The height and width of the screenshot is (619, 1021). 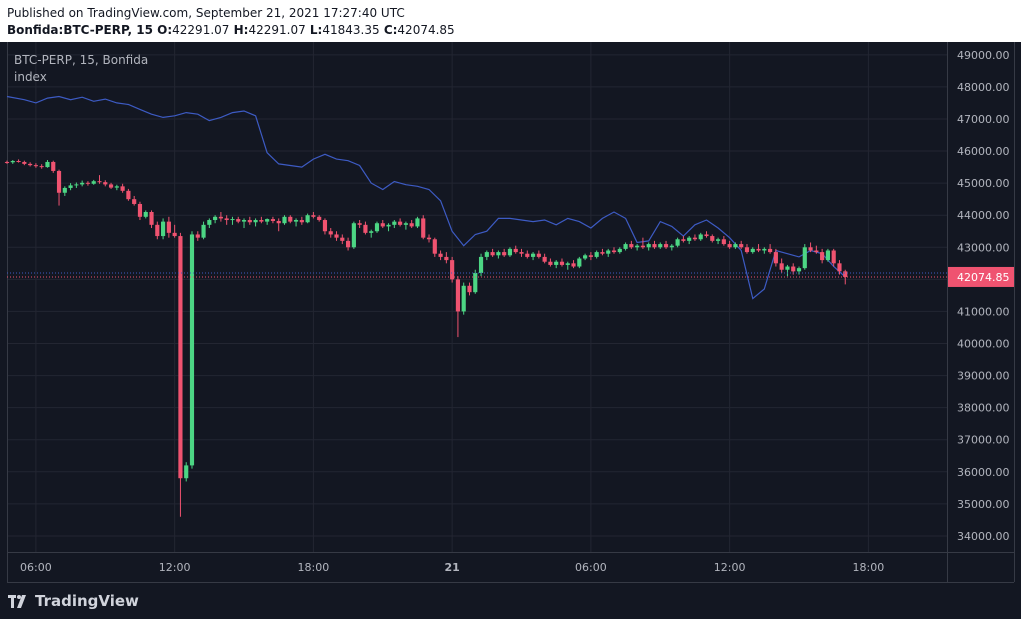 What do you see at coordinates (983, 87) in the screenshot?
I see `y-tick-label: 48000.00` at bounding box center [983, 87].